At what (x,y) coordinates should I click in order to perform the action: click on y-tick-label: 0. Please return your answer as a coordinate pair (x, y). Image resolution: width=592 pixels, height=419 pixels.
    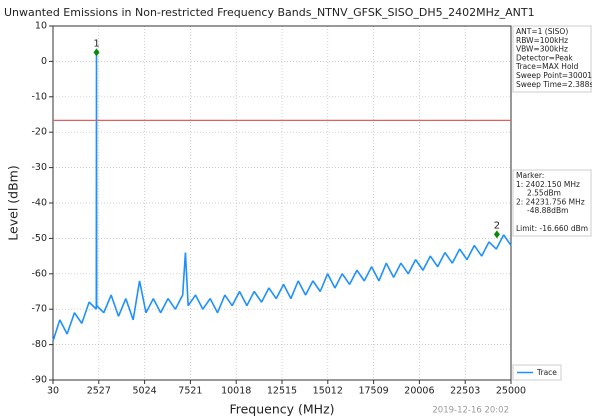
    Looking at the image, I should click on (44, 61).